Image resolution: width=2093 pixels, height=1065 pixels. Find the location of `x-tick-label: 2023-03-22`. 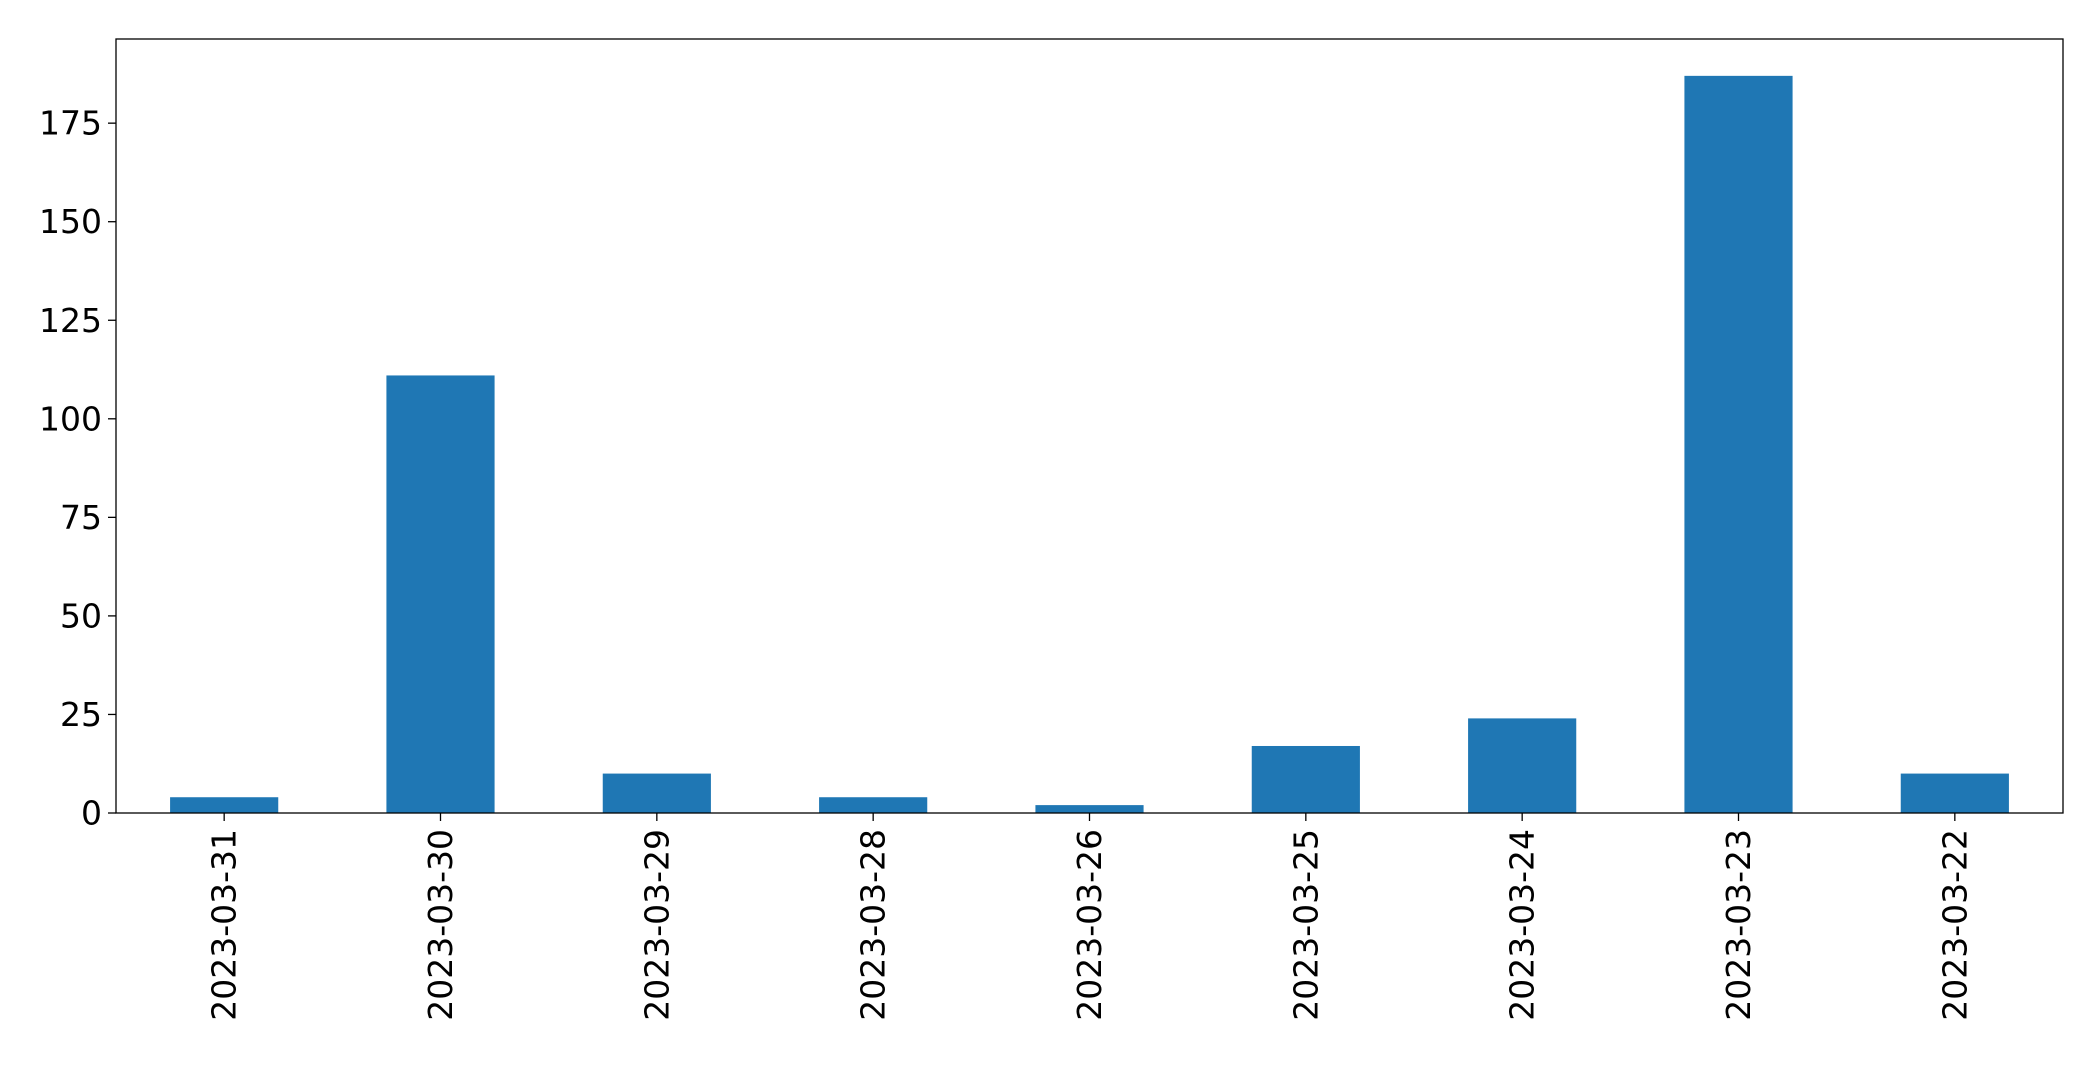

x-tick-label: 2023-03-22 is located at coordinates (1954, 925).